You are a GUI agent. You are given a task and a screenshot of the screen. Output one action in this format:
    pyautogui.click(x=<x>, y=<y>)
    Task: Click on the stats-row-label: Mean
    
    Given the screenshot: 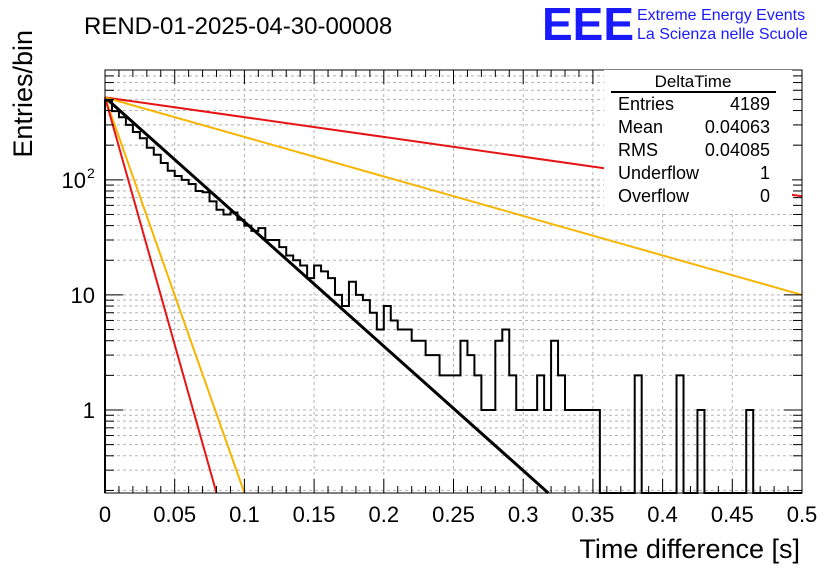 What is the action you would take?
    pyautogui.click(x=640, y=127)
    